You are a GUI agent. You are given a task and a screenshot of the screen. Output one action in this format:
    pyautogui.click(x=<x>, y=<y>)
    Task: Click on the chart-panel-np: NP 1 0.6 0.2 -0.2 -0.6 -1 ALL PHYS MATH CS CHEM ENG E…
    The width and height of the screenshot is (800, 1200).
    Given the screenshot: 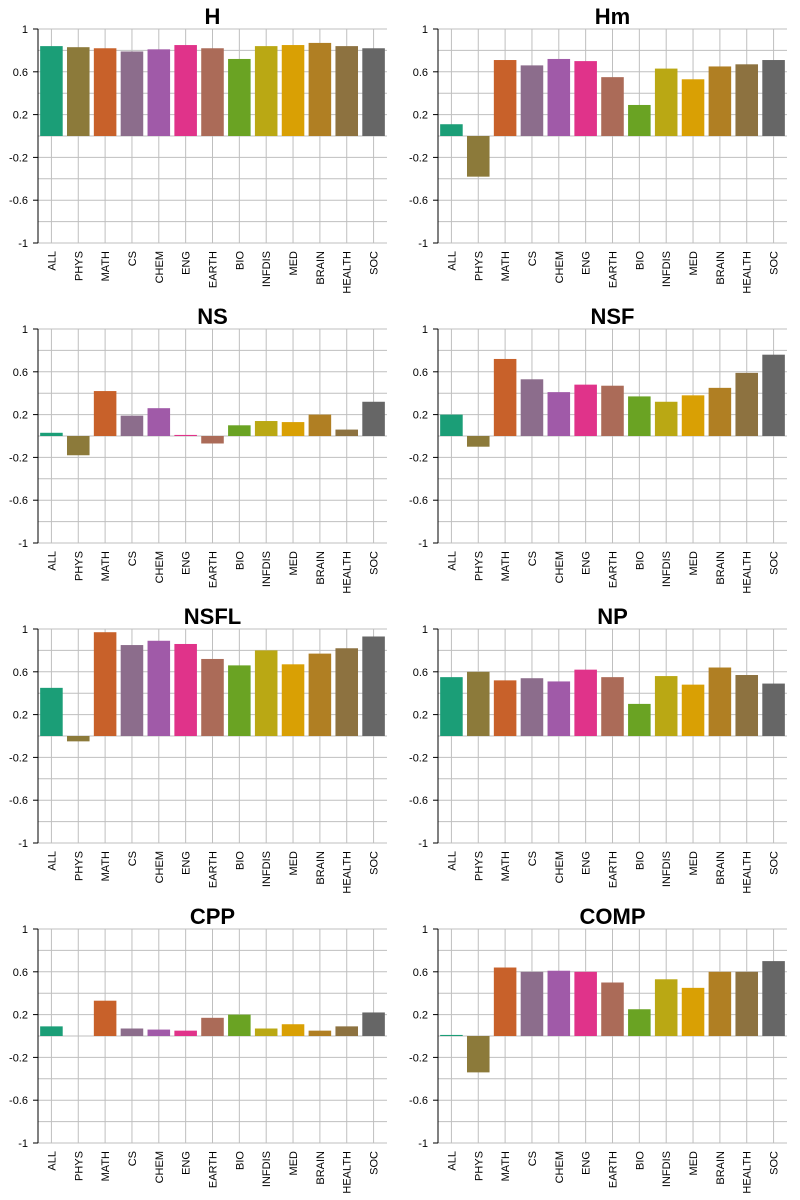 What is the action you would take?
    pyautogui.click(x=598, y=749)
    